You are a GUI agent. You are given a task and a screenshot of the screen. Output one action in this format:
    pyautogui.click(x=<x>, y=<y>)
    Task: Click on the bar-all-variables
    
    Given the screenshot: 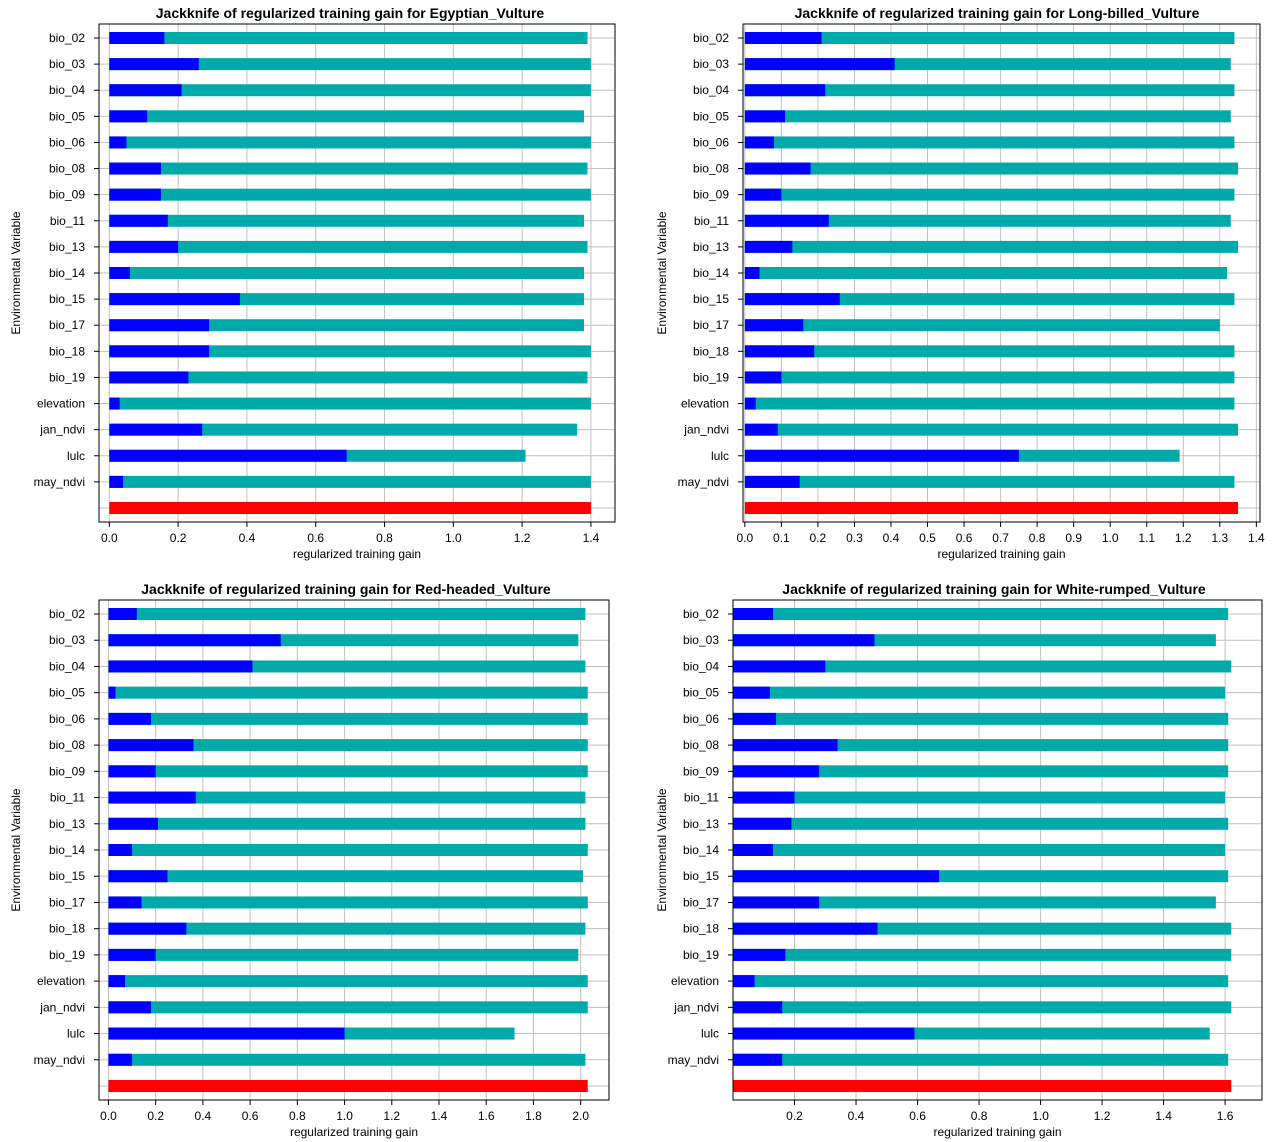 What is the action you would take?
    pyautogui.click(x=348, y=1086)
    